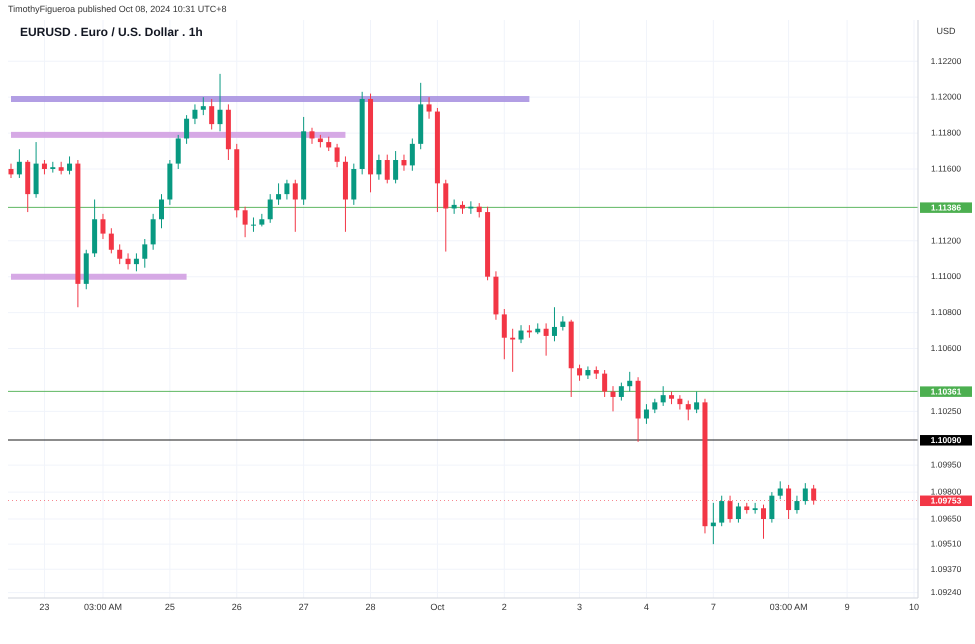 Image resolution: width=975 pixels, height=644 pixels. I want to click on x-tick-label: 26, so click(237, 607).